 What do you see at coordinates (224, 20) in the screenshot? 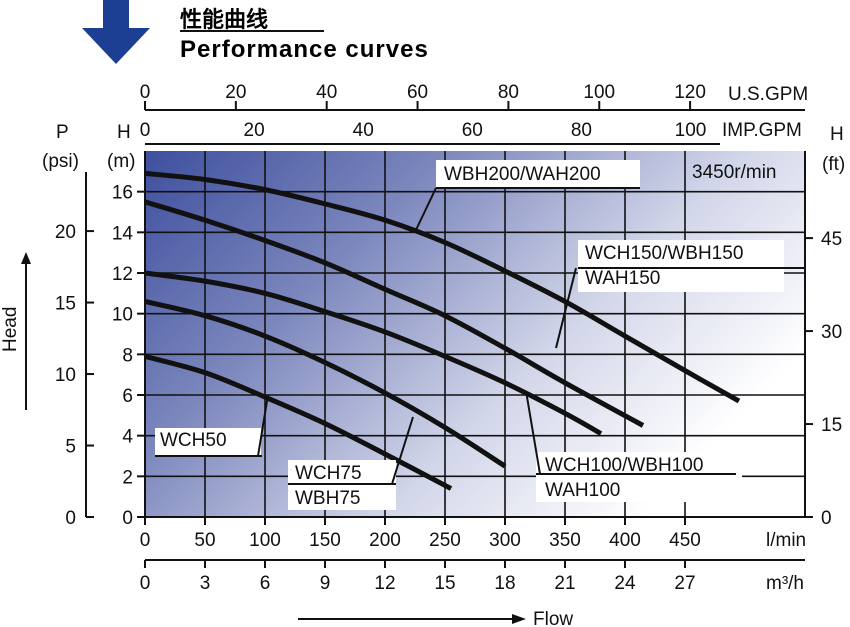
I see `title-chinese: 性能曲线` at bounding box center [224, 20].